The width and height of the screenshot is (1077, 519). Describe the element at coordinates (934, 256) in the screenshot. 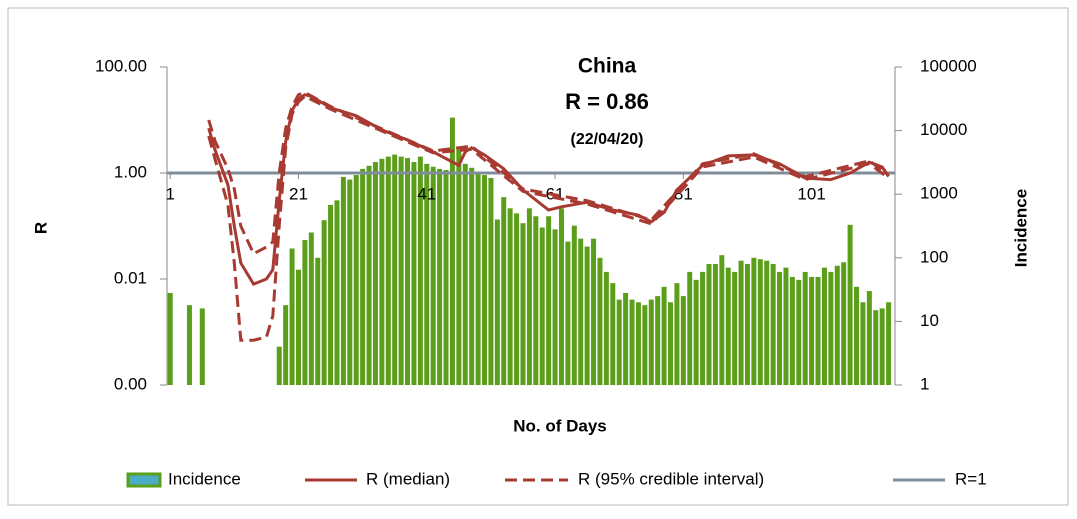

I see `y2-tick-label: 100` at that location.